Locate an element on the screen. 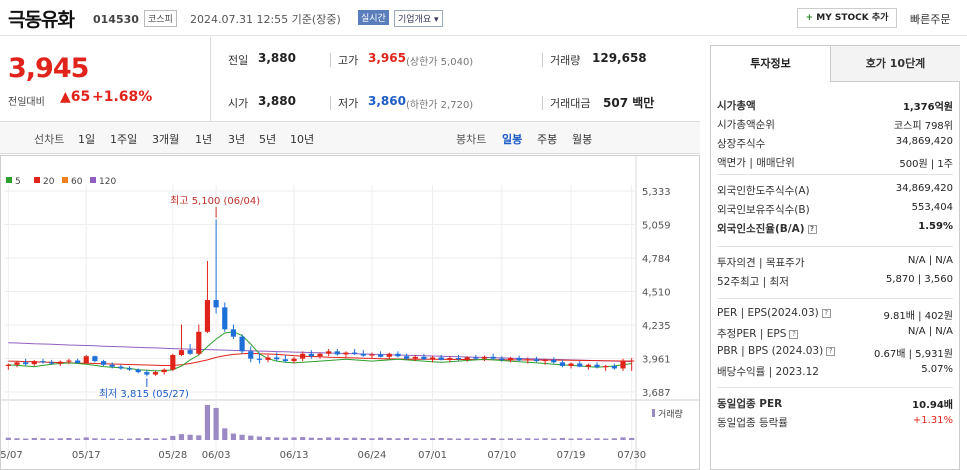 The image size is (967, 470). x-tick-label: 06/13 is located at coordinates (294, 455).